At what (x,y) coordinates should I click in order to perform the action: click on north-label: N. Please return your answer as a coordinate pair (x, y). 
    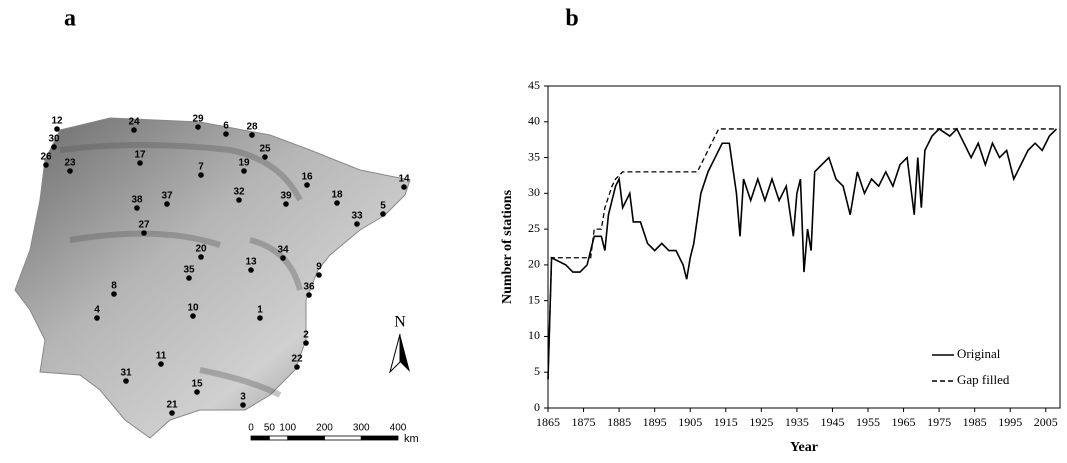
    Looking at the image, I should click on (400, 322).